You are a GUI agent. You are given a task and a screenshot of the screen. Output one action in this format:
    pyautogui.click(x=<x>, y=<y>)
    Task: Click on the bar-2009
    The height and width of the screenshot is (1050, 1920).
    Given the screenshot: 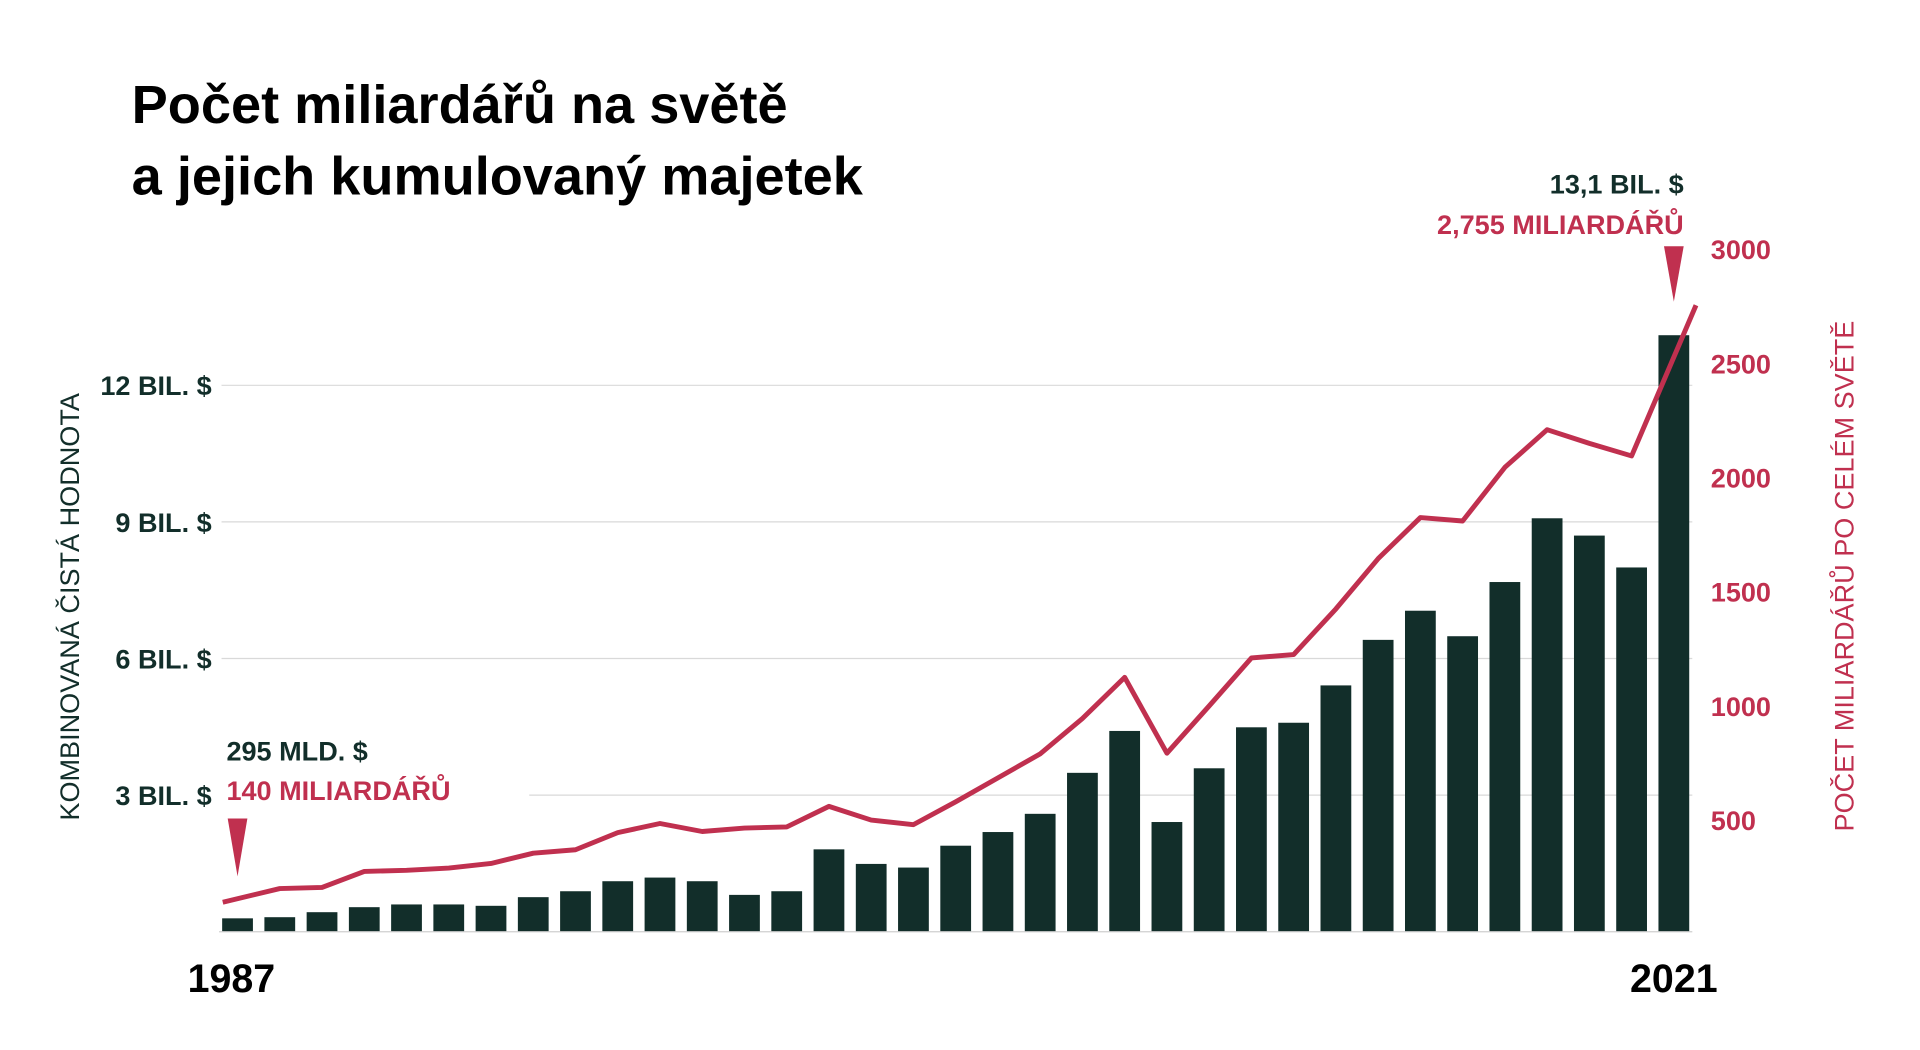 What is the action you would take?
    pyautogui.click(x=1167, y=877)
    